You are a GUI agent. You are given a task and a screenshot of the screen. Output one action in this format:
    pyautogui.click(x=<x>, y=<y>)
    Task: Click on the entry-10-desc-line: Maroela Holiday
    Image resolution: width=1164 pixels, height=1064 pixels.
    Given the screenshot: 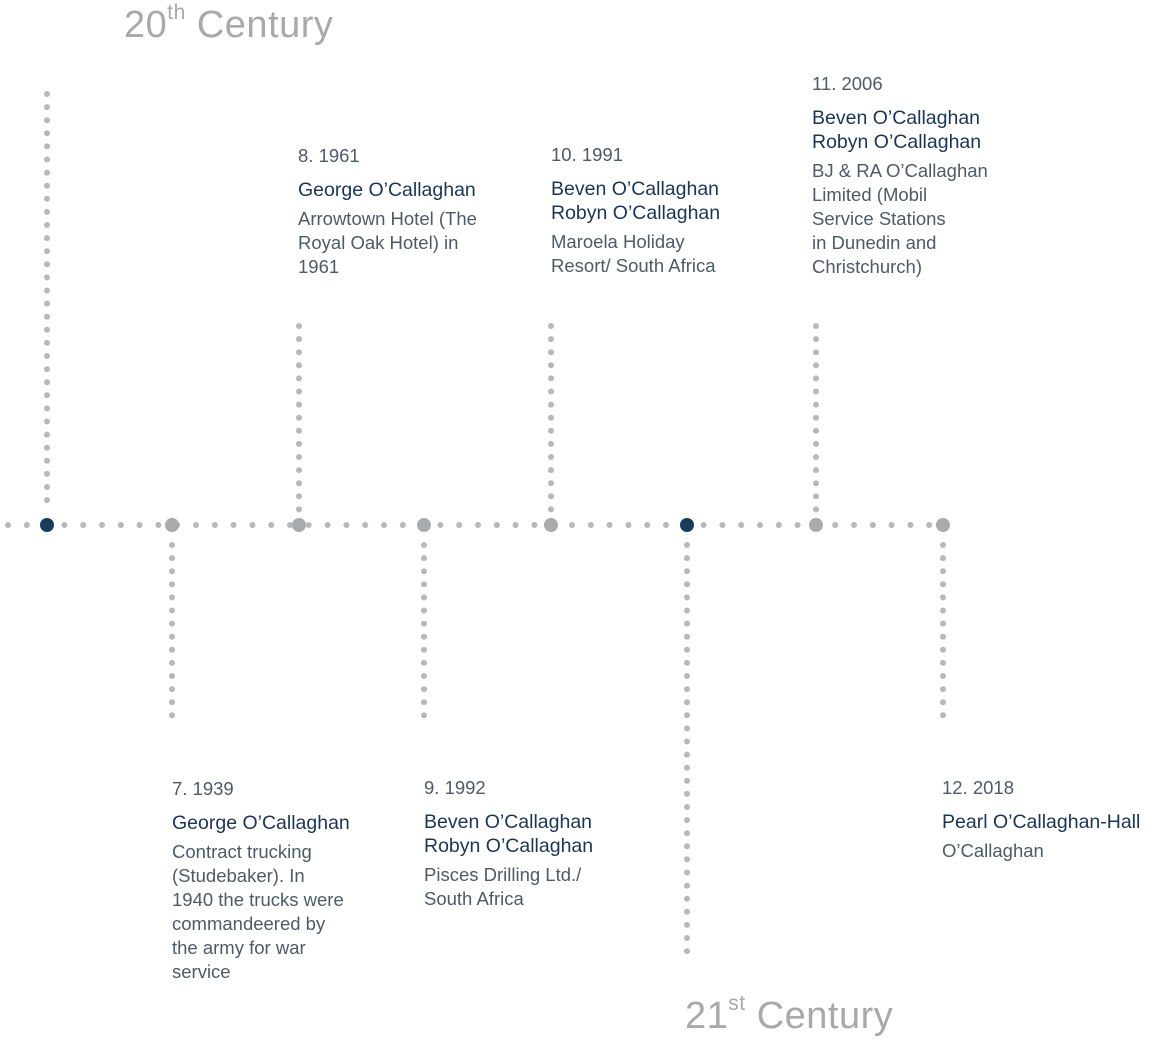 What is the action you would take?
    pyautogui.click(x=618, y=241)
    